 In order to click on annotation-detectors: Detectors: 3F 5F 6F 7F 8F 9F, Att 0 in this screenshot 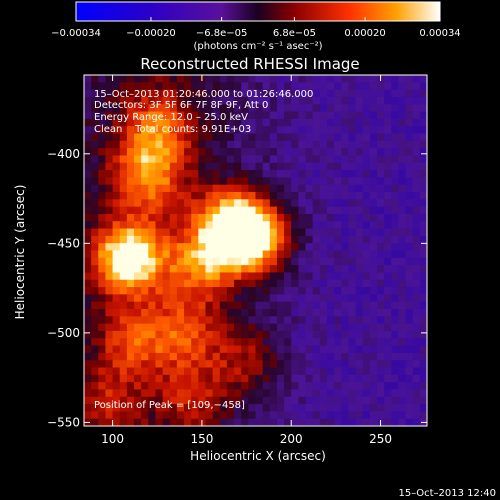, I will do `click(181, 105)`.